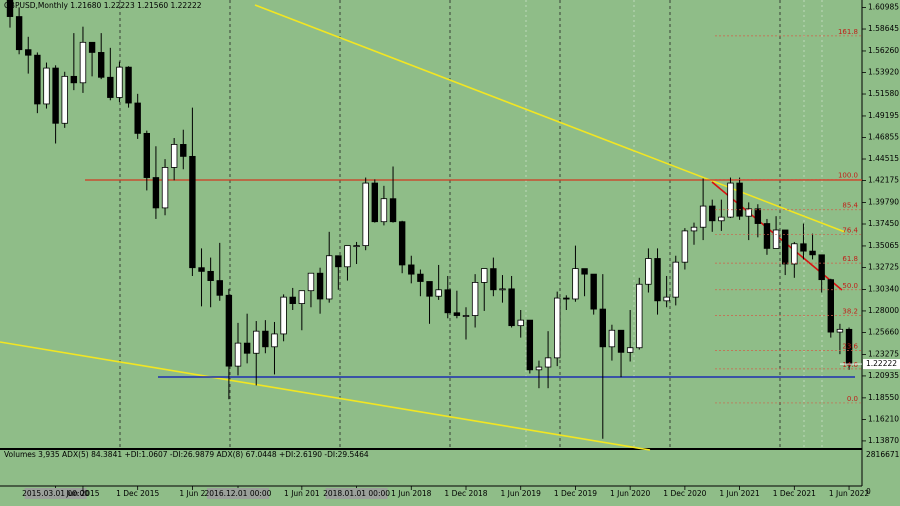 This screenshot has width=900, height=506. I want to click on y-tick-label: 1.60985, so click(883, 6).